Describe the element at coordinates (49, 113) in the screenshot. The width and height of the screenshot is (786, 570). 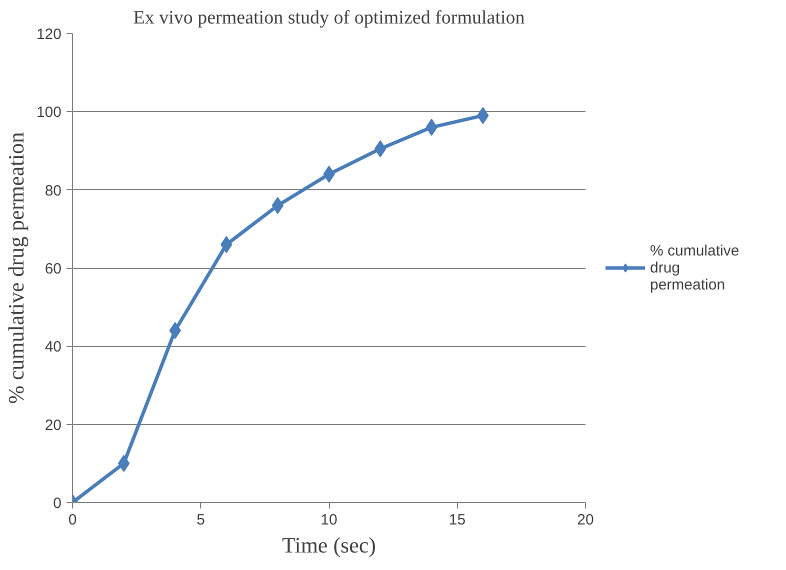
I see `y-tick-label: 100` at that location.